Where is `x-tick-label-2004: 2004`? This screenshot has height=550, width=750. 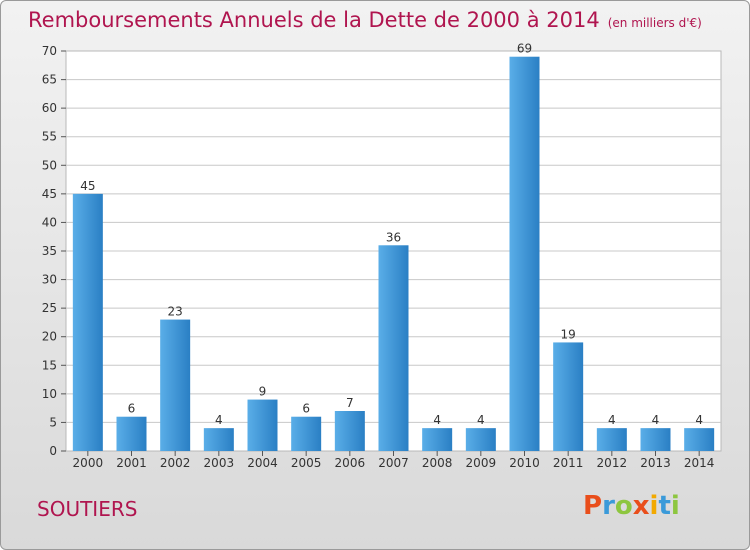 x-tick-label-2004: 2004 is located at coordinates (262, 463).